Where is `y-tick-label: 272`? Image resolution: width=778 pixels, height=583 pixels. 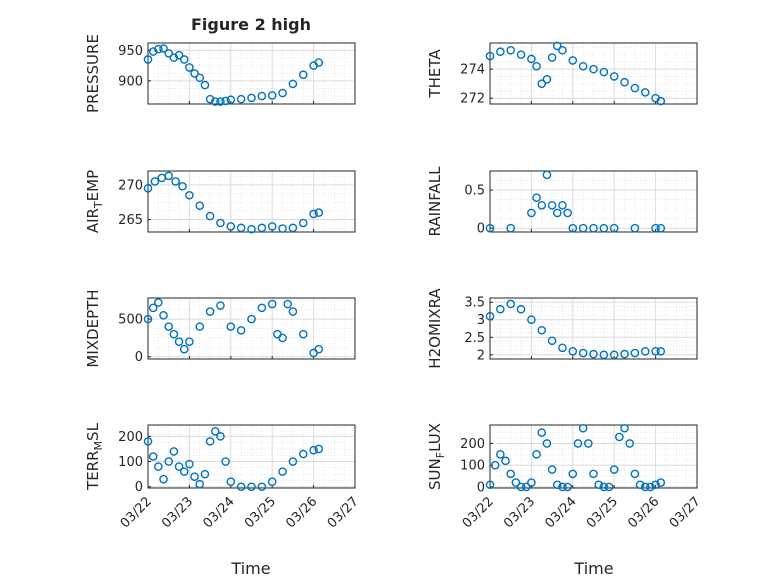 y-tick-label: 272 is located at coordinates (472, 99).